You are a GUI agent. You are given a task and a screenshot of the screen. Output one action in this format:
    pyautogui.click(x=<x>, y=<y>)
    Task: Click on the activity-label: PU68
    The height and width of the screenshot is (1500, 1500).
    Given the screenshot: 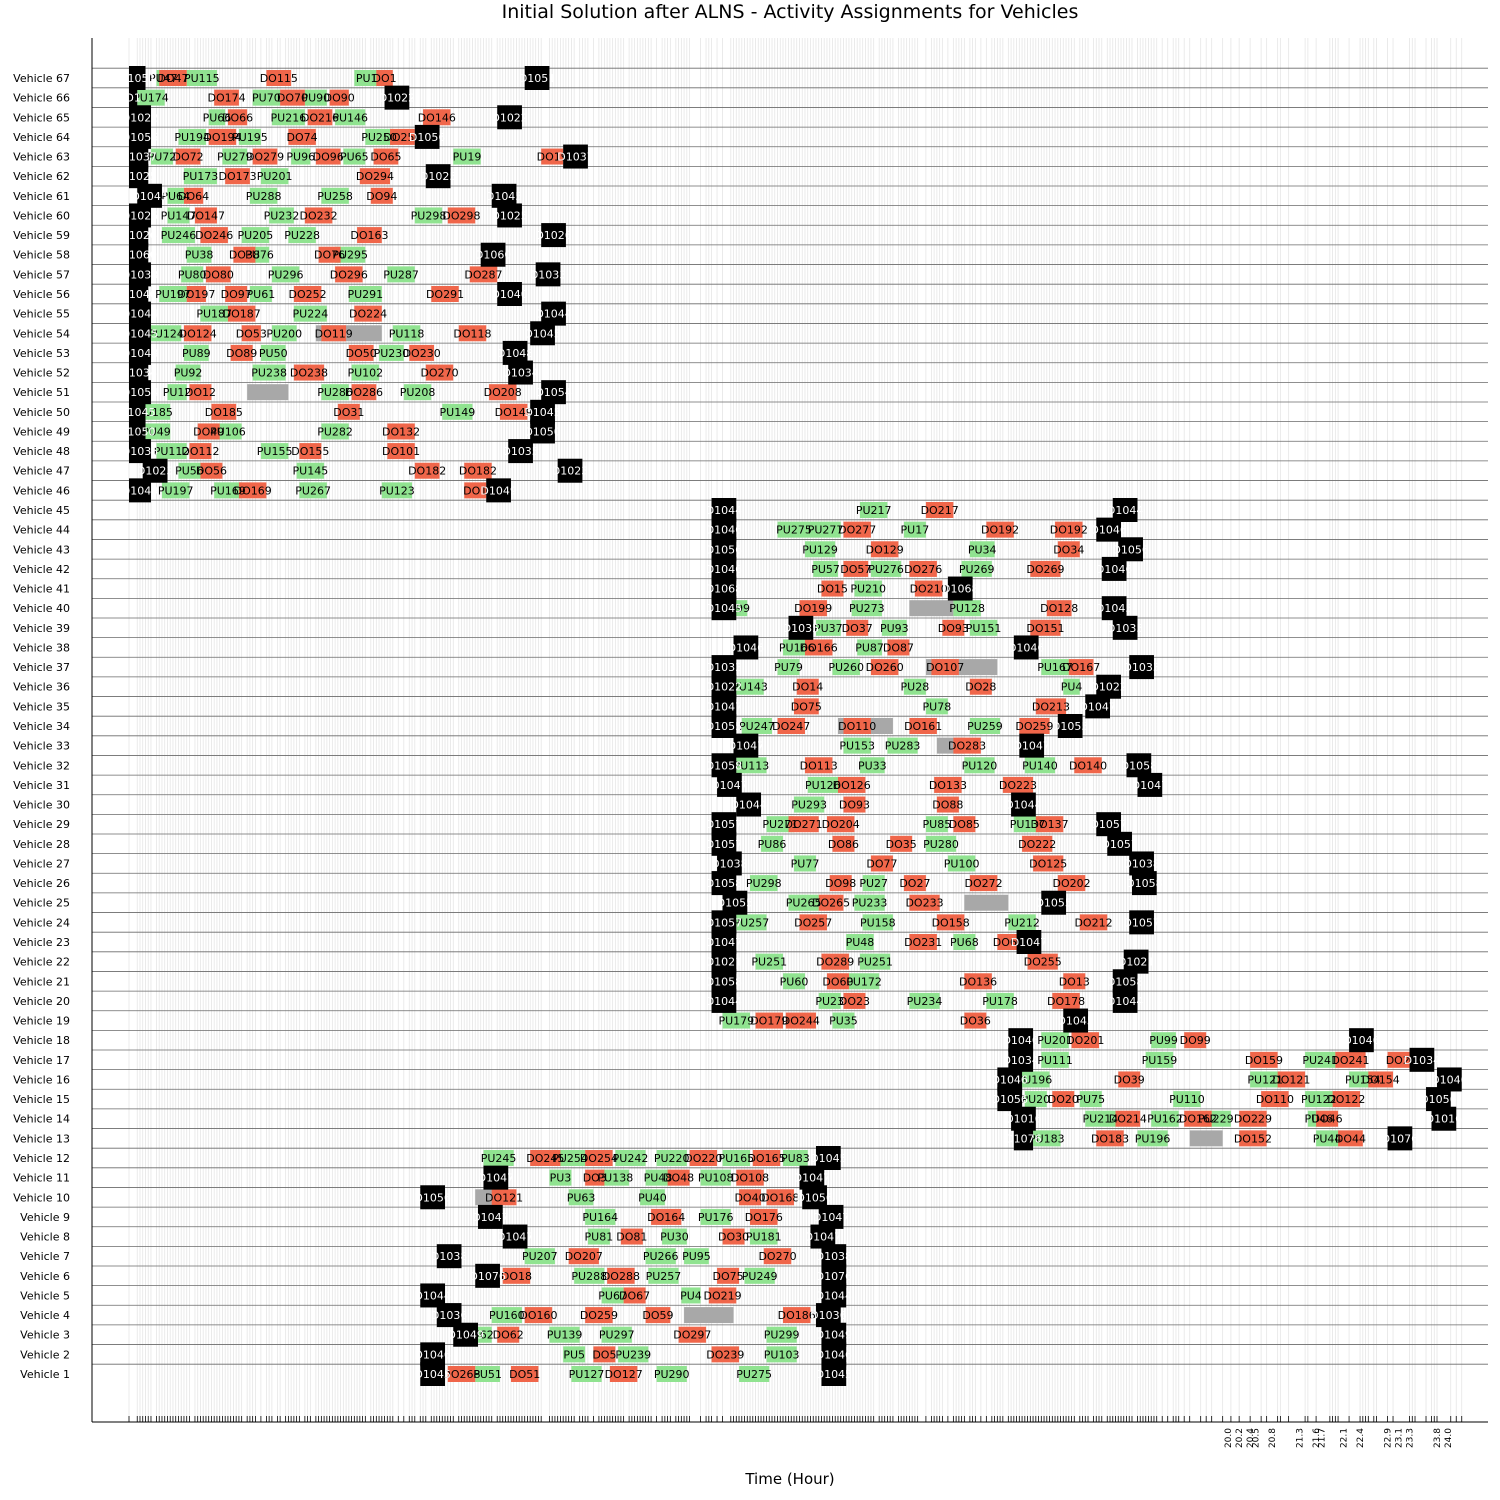 What is the action you would take?
    pyautogui.click(x=964, y=942)
    